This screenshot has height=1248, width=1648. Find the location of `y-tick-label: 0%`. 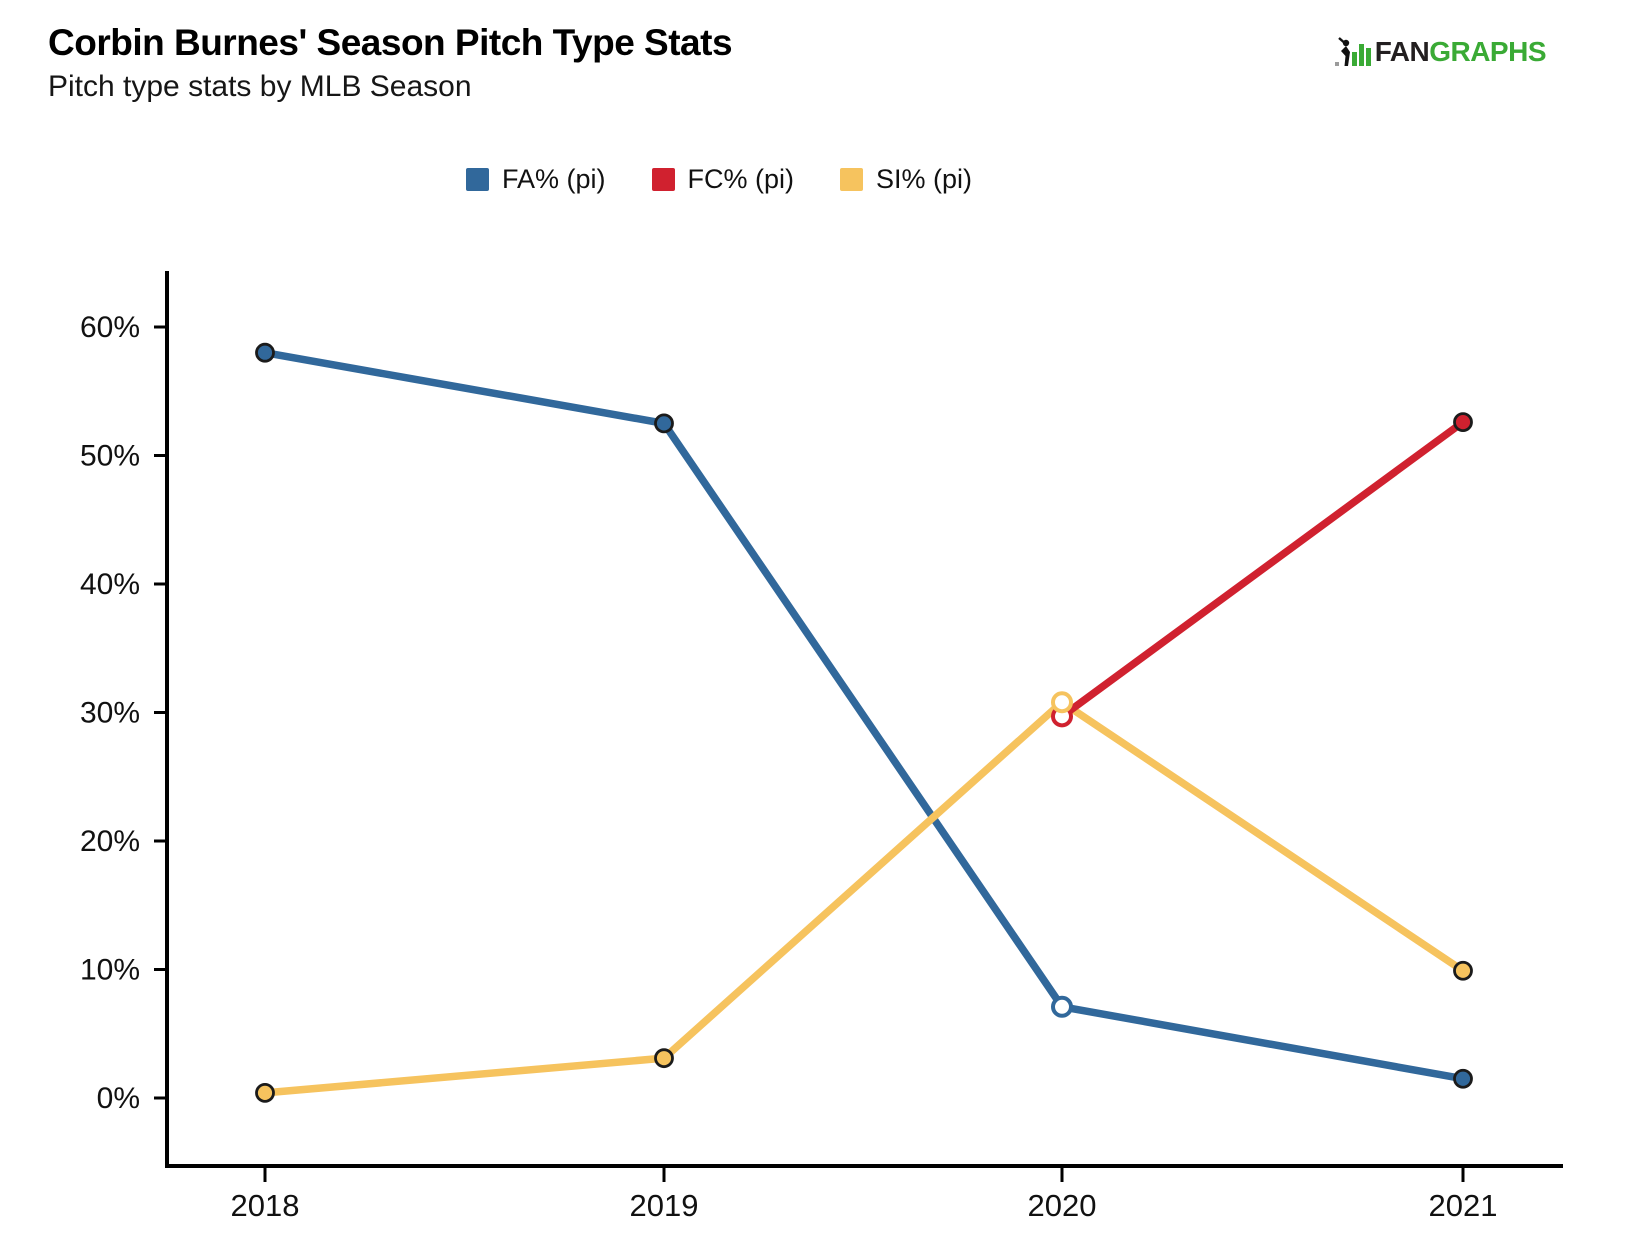

y-tick-label: 0% is located at coordinates (118, 1098).